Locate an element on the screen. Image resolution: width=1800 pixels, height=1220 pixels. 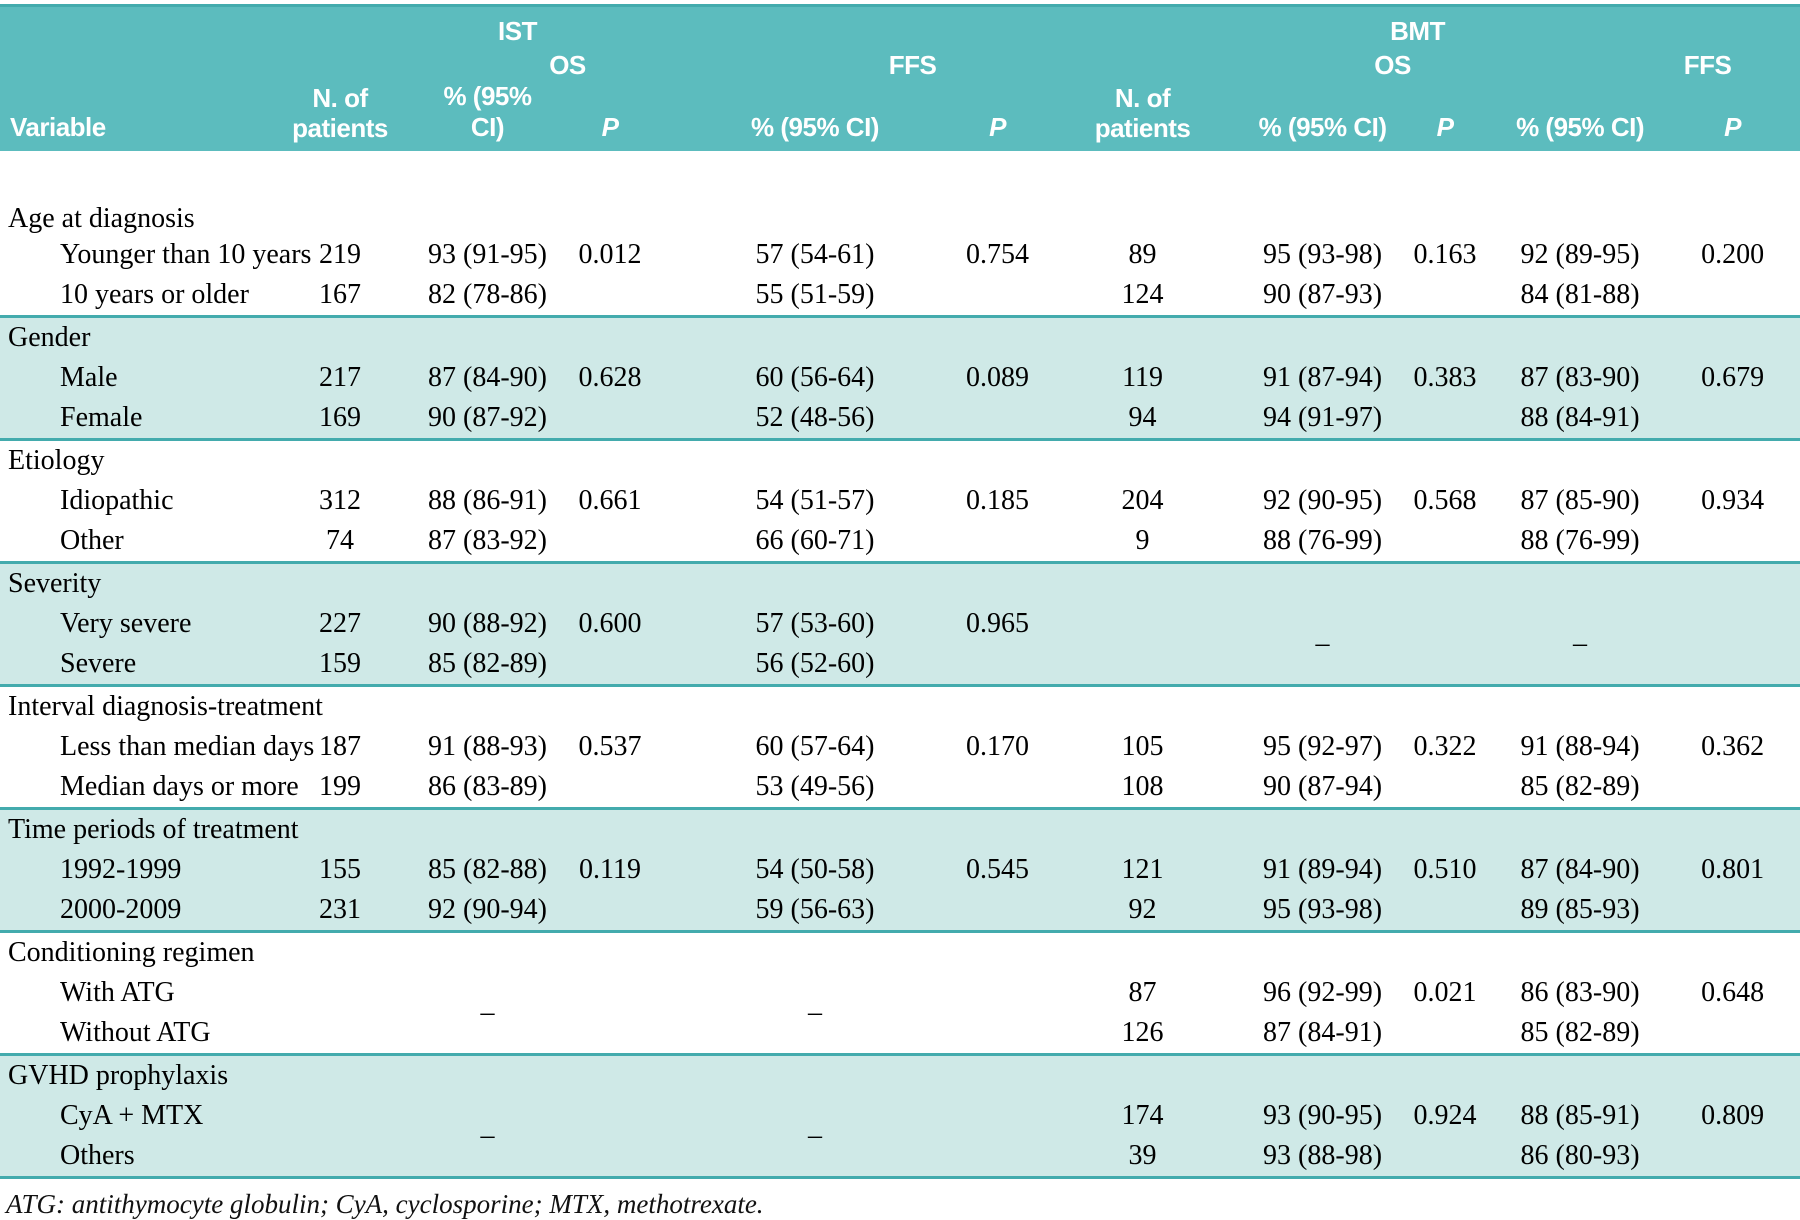
cell-bmt_os_p: 0.510 is located at coordinates (1445, 869).